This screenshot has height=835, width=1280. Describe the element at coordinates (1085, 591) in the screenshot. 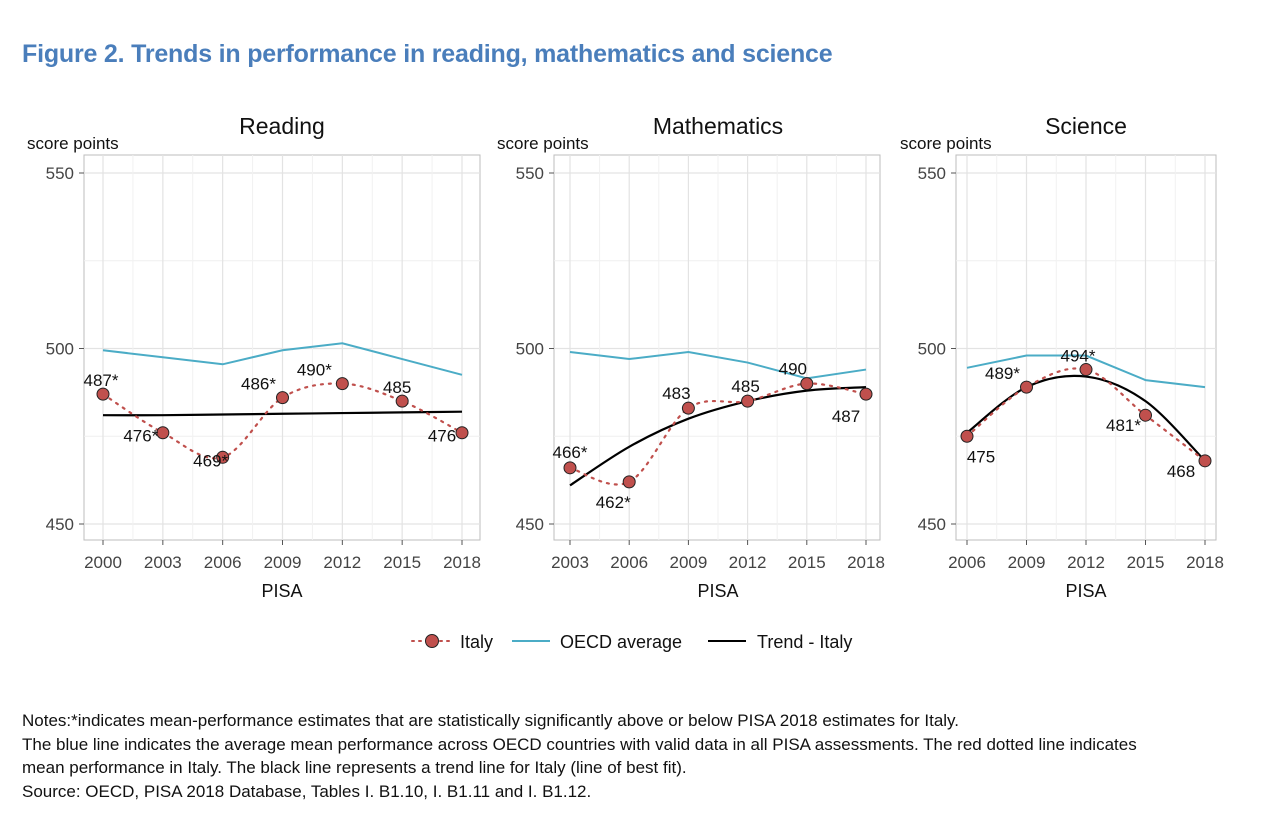

I see `xlabel-science: PISA` at that location.